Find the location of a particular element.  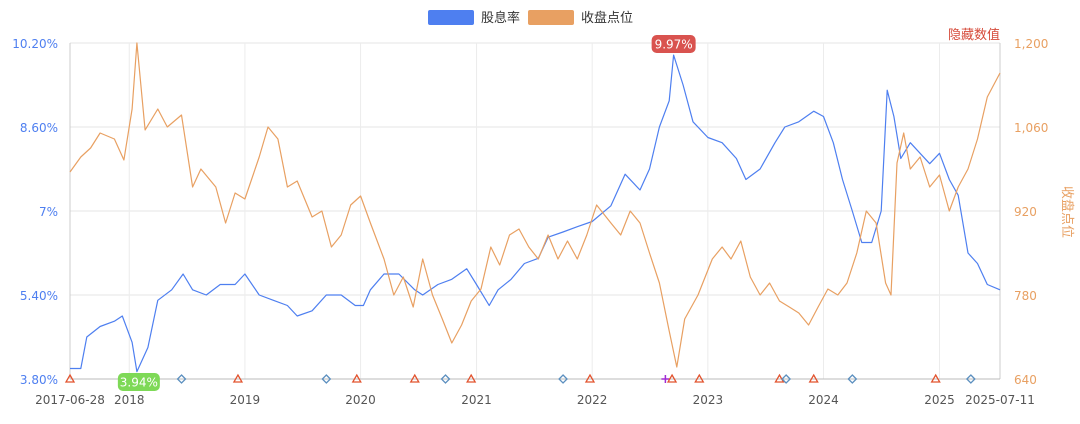

legend-item-close-price: 收盘点位 is located at coordinates (580, 18).